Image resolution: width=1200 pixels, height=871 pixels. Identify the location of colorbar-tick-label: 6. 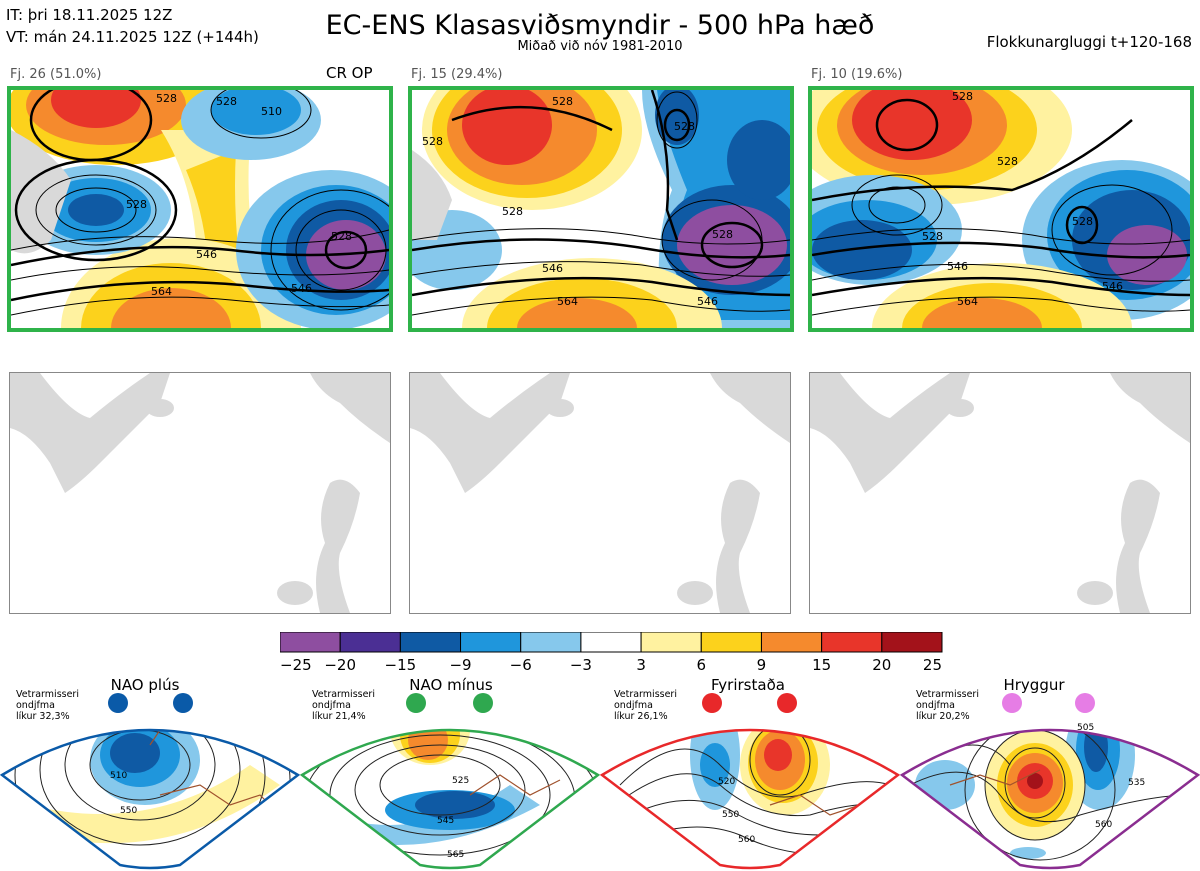
(701, 665).